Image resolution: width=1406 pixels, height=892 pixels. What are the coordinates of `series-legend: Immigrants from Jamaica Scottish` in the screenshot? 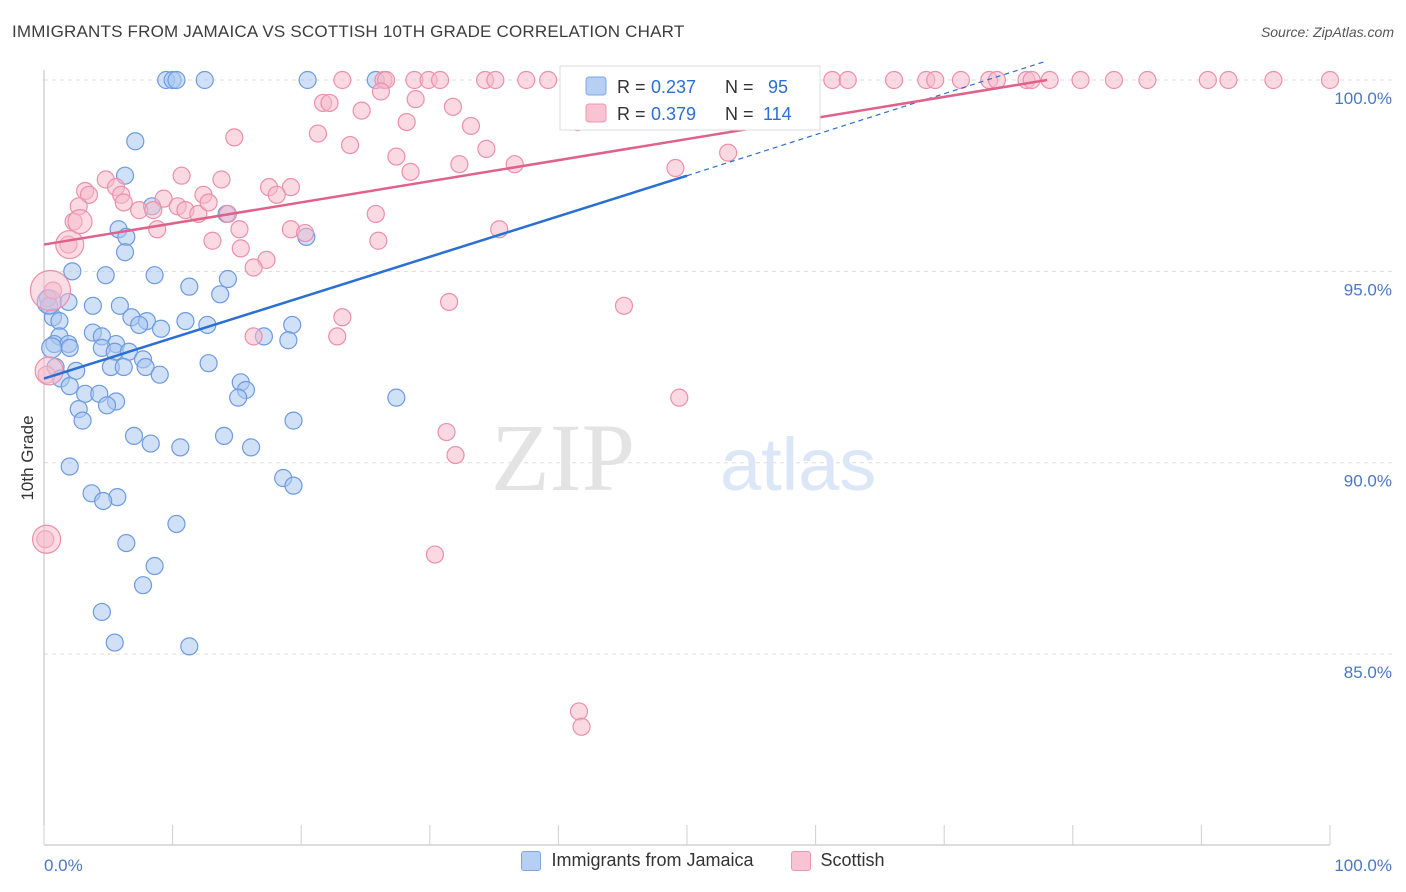 It's located at (703, 863).